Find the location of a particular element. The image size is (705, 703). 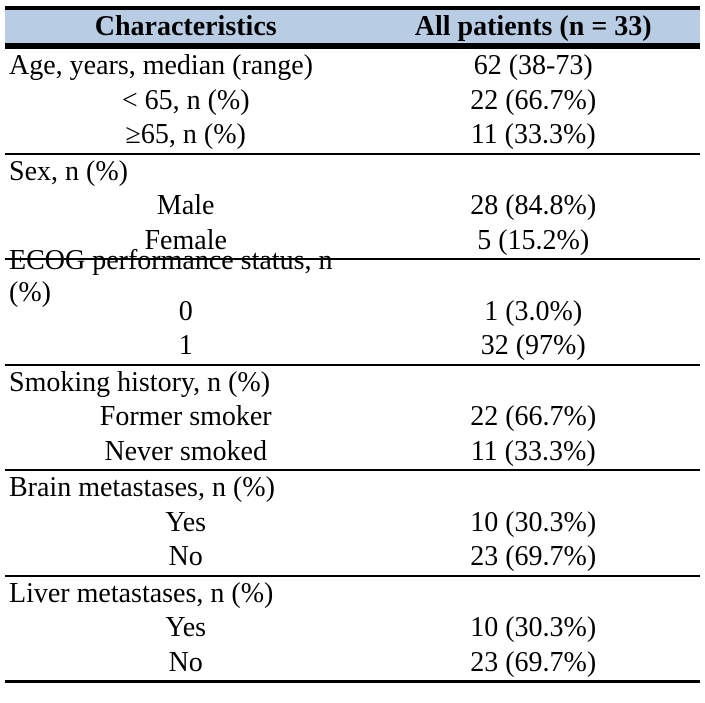

table-row: Male 28 (84.8%) is located at coordinates (352, 206).